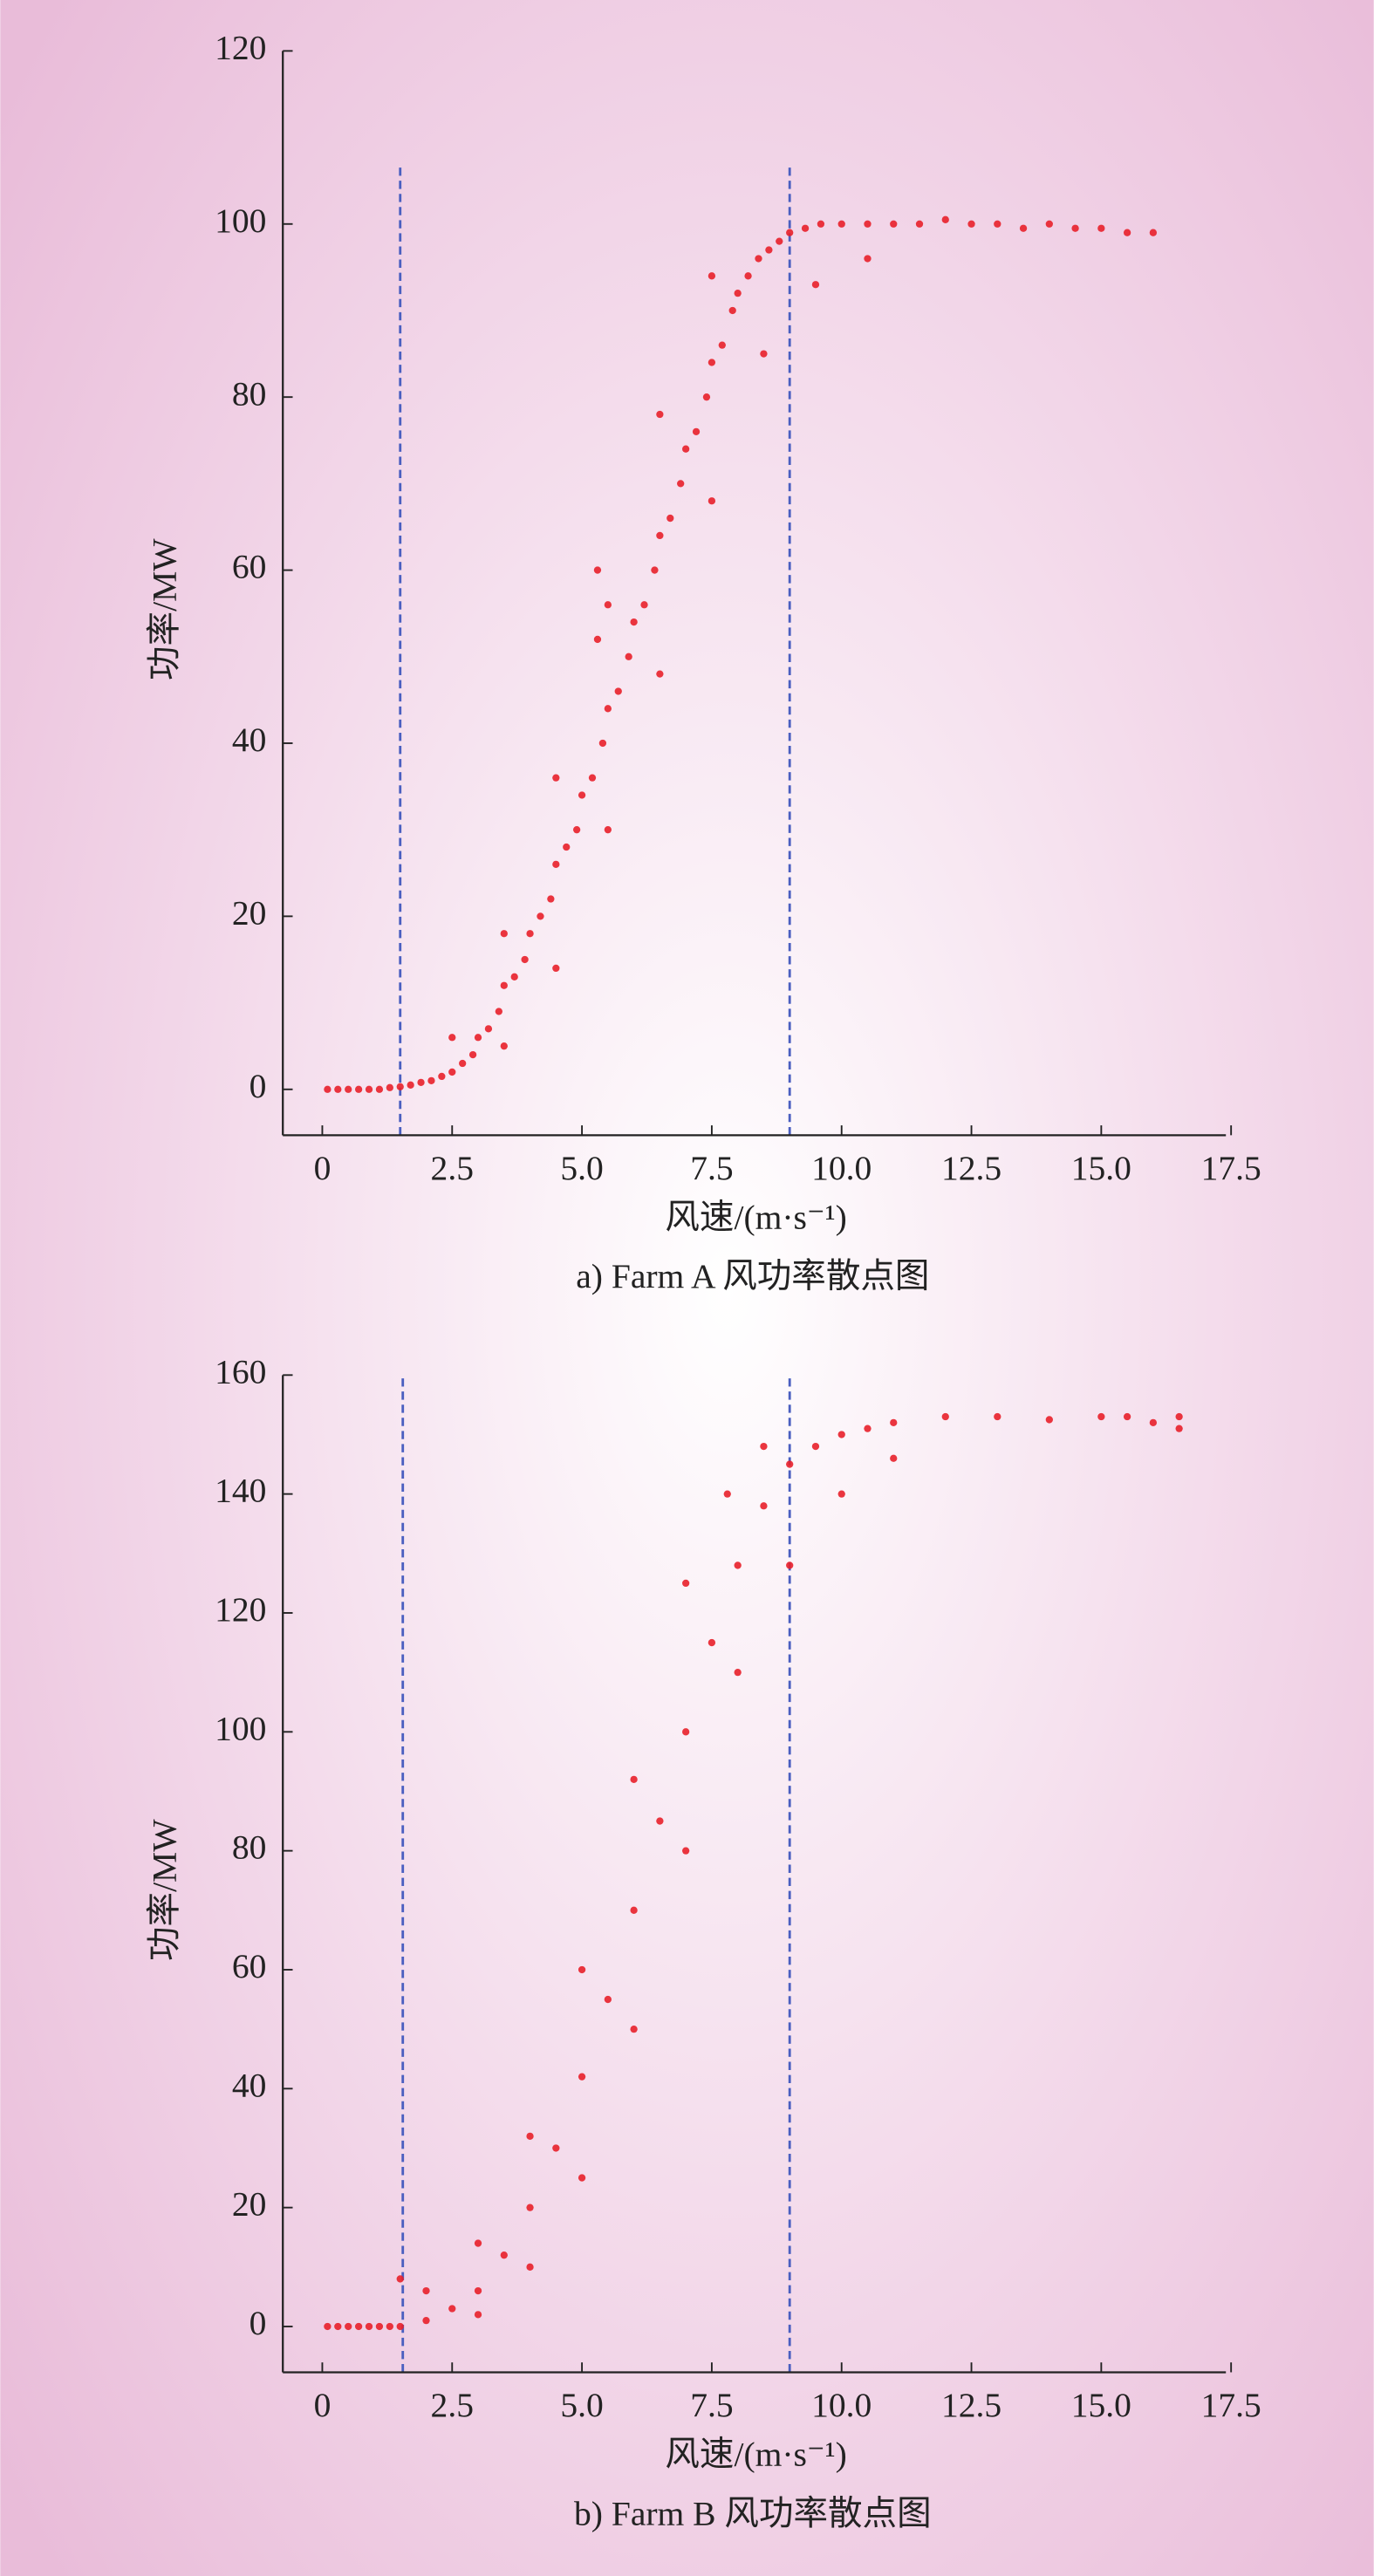 This screenshot has height=2576, width=1374. I want to click on x-tick-label: 7.5, so click(711, 1168).